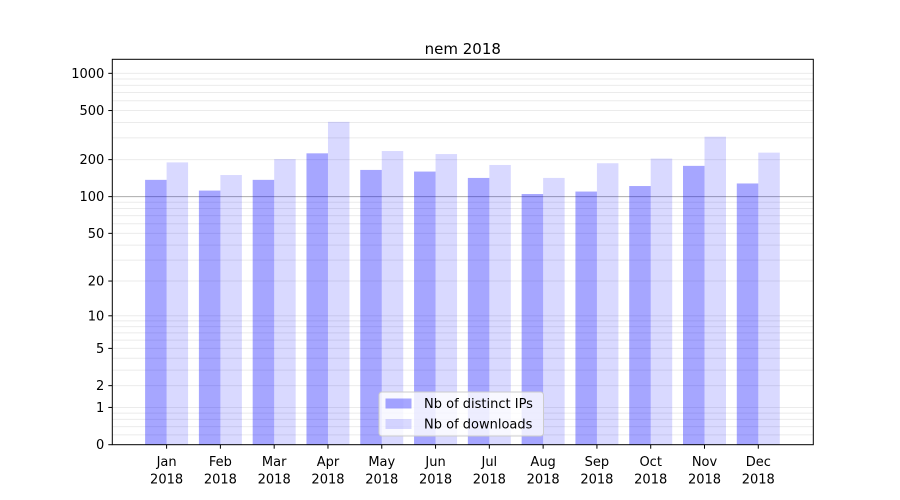 This screenshot has width=900, height=500. I want to click on x-tick-label-year-jan: 2018, so click(166, 480).